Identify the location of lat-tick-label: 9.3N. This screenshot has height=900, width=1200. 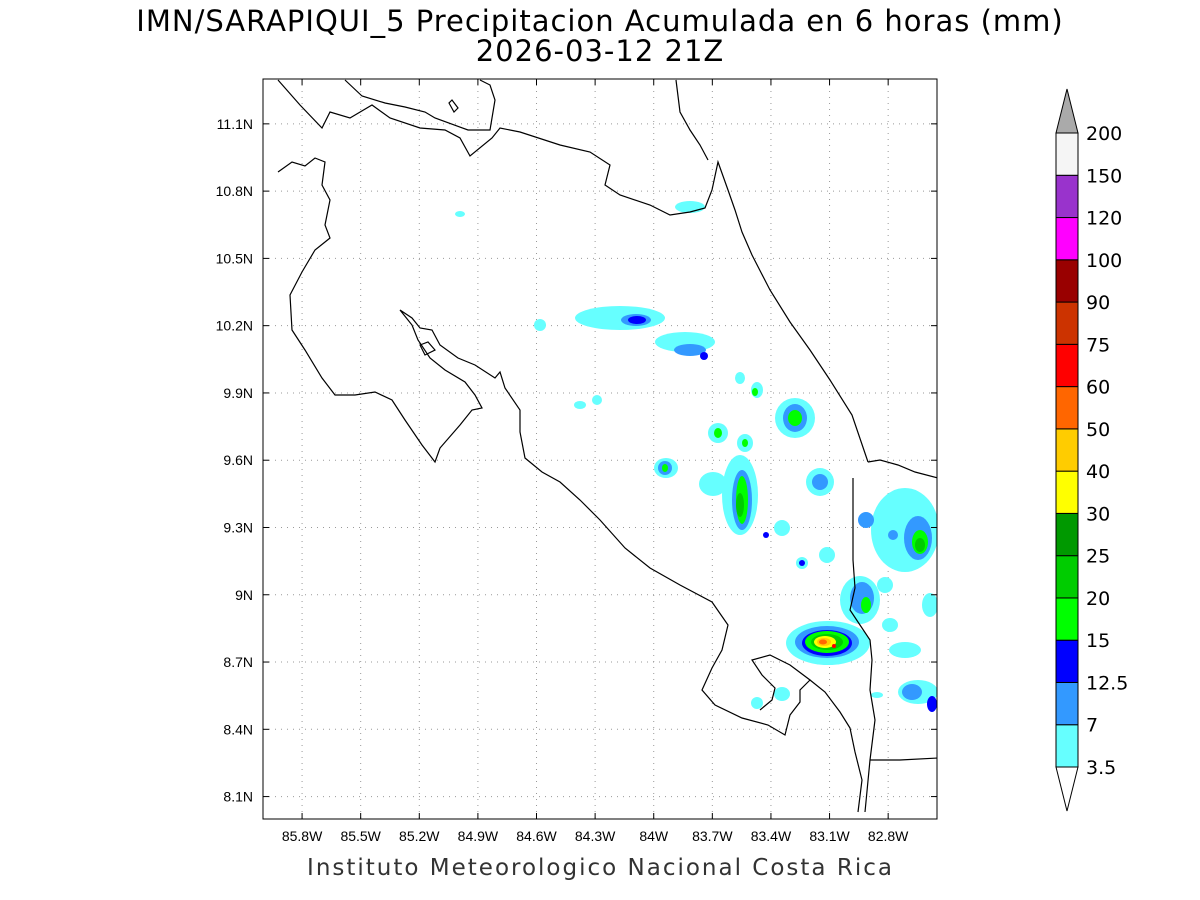
(238, 527).